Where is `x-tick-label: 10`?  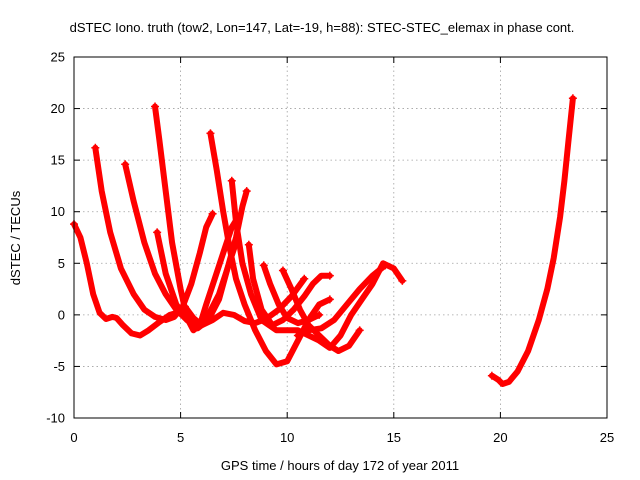 x-tick-label: 10 is located at coordinates (287, 437).